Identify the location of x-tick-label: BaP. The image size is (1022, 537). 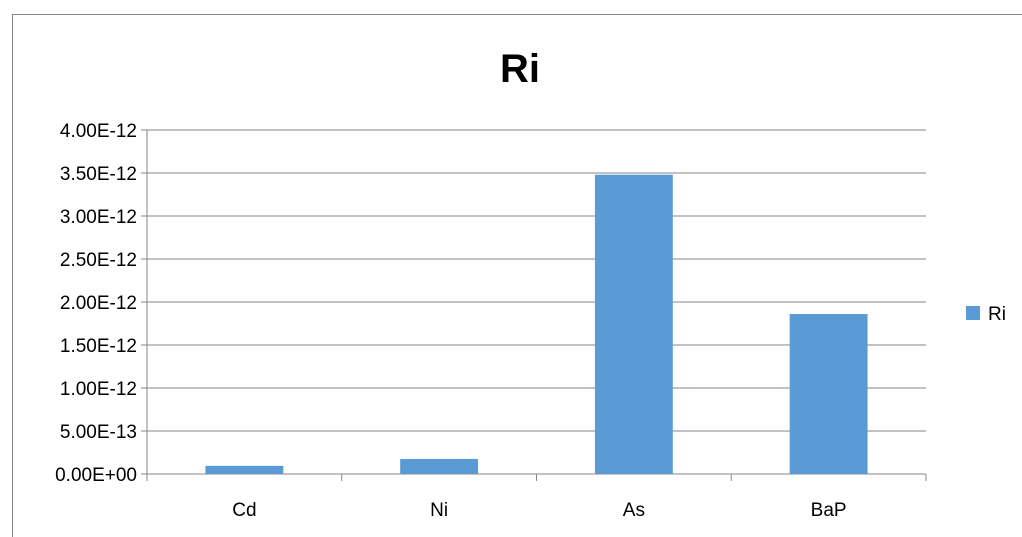
(829, 510).